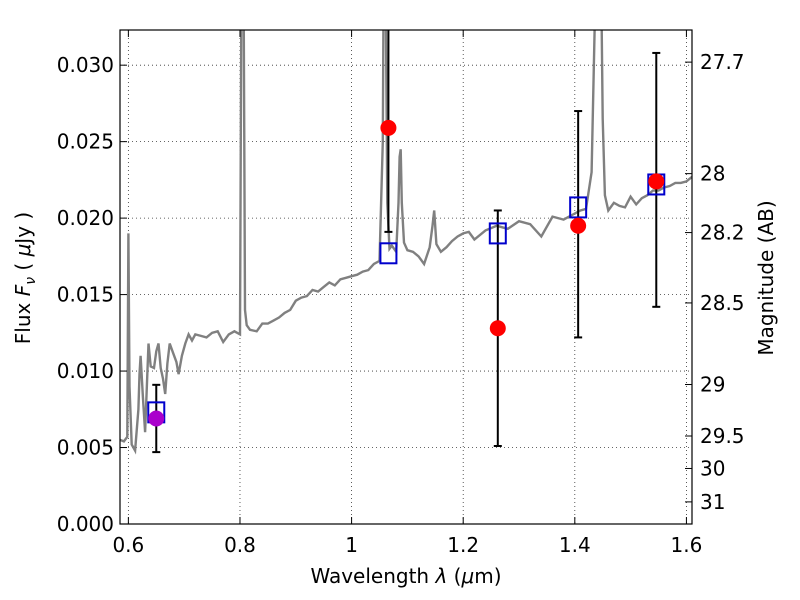 The image size is (800, 600). I want to click on y-tick-label: 0.030, so click(85, 65).